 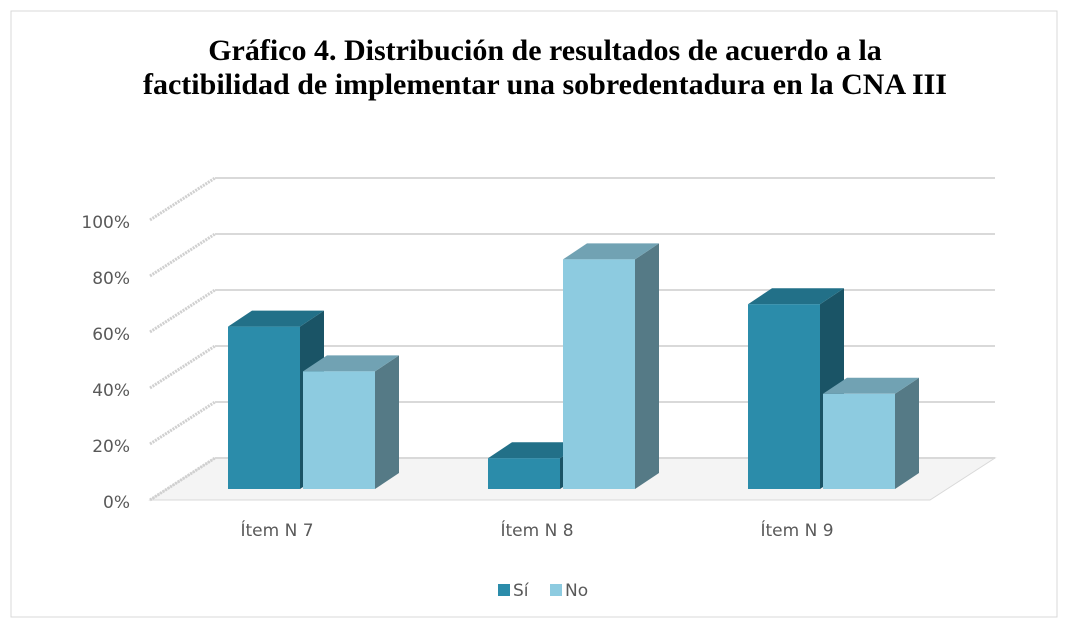 What do you see at coordinates (116, 503) in the screenshot?
I see `y-tick-label: 0%` at bounding box center [116, 503].